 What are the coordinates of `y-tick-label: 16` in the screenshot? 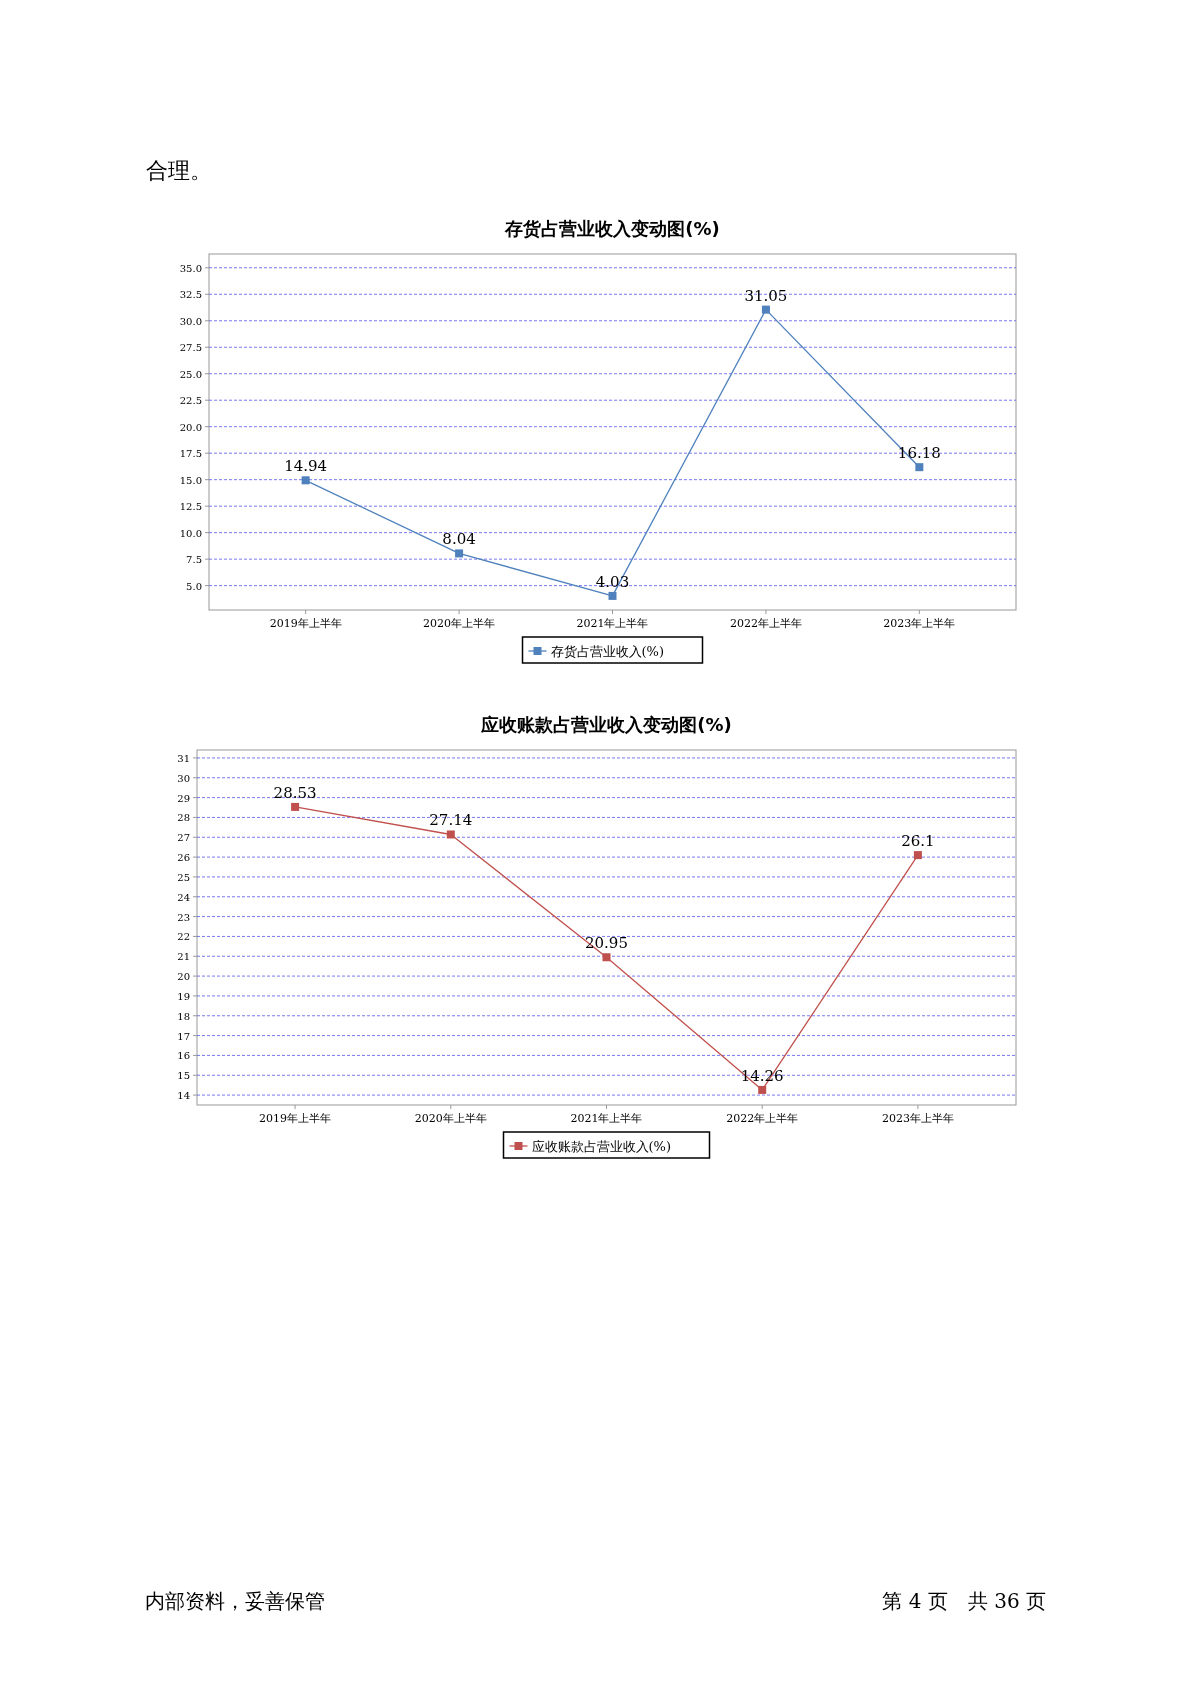 It's located at (183, 1056).